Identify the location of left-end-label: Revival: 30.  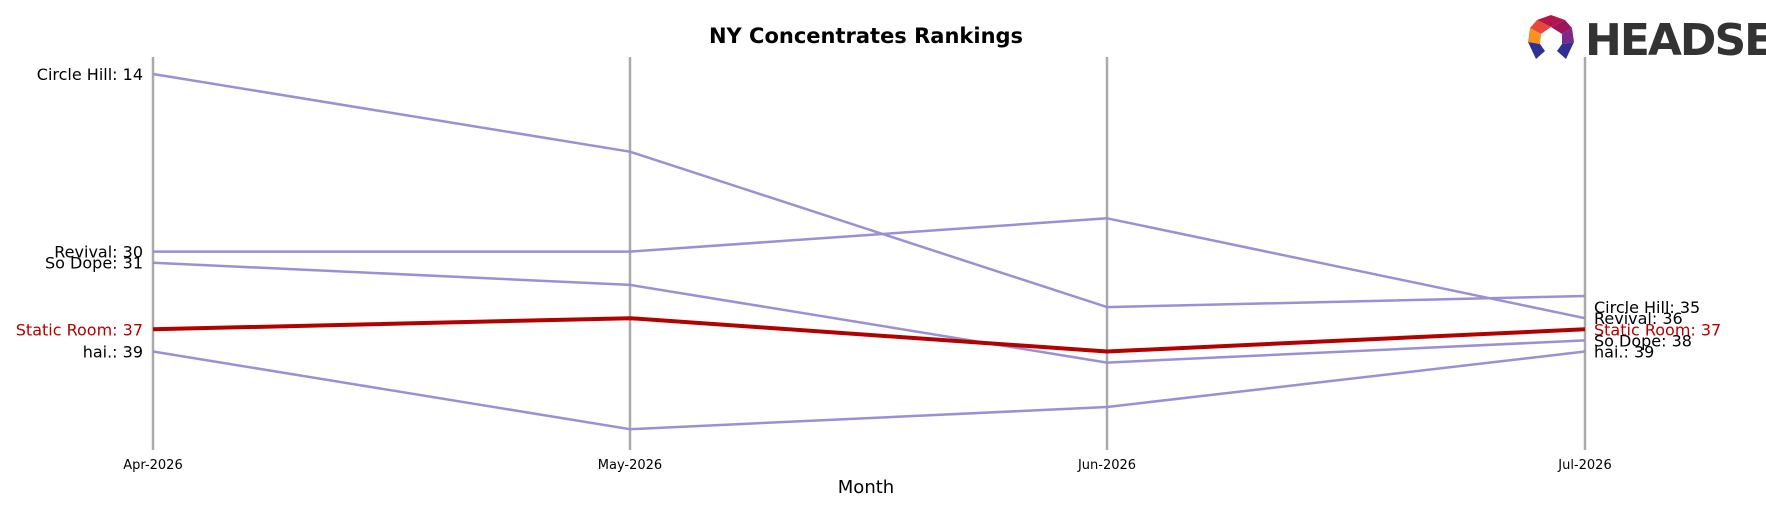
(98, 252).